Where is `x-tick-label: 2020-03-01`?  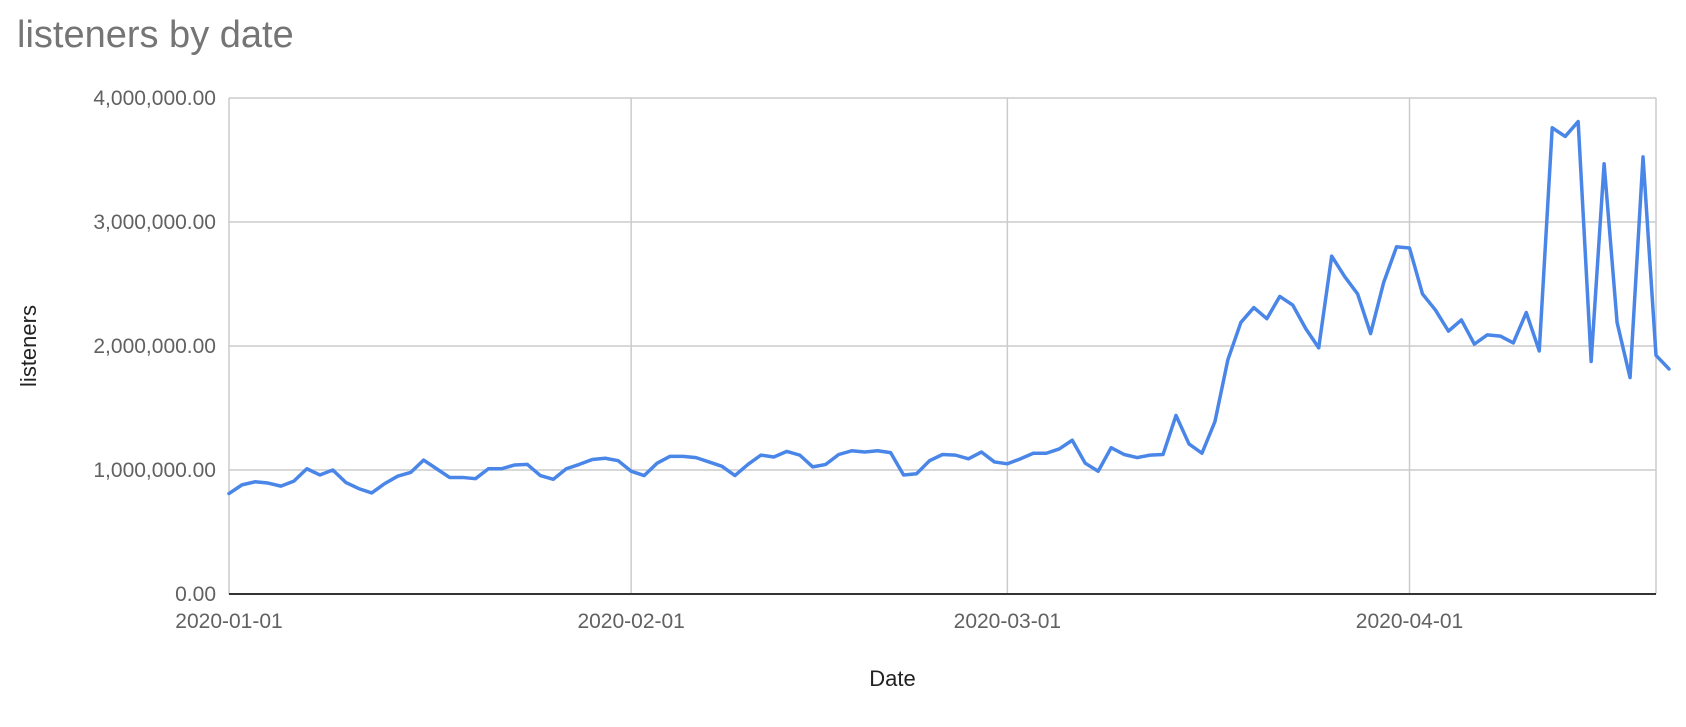
x-tick-label: 2020-03-01 is located at coordinates (1007, 621).